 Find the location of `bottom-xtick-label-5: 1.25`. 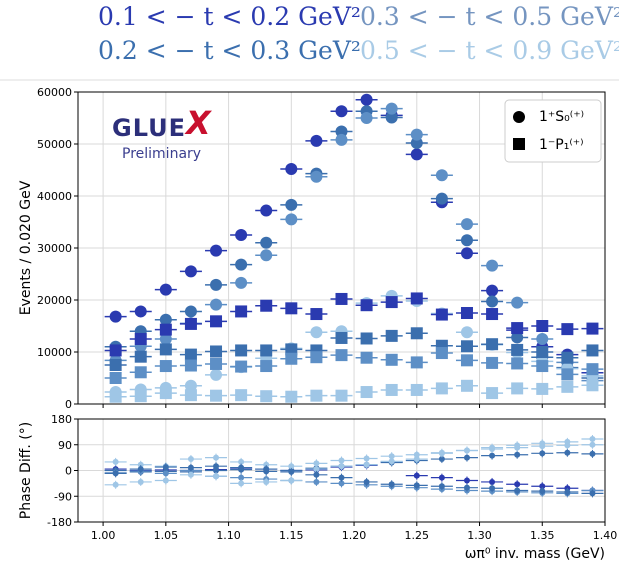

bottom-xtick-label-5: 1.25 is located at coordinates (417, 535).